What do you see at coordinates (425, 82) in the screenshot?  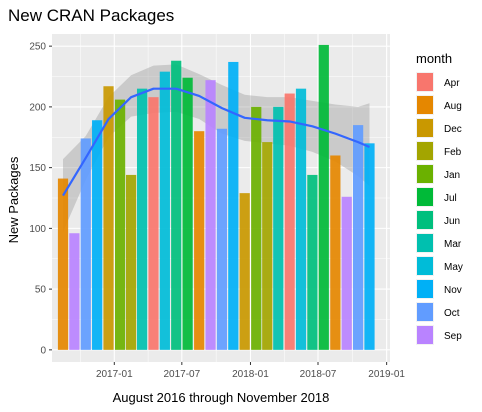 I see `legend-swatch-apr` at bounding box center [425, 82].